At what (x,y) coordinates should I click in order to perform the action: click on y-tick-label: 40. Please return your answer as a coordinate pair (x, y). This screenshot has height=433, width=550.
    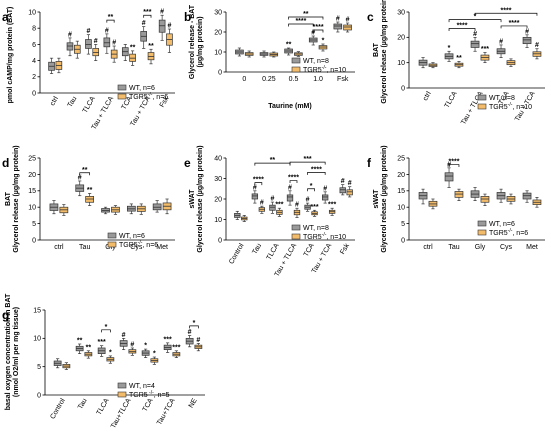
    Looking at the image, I should click on (218, 158).